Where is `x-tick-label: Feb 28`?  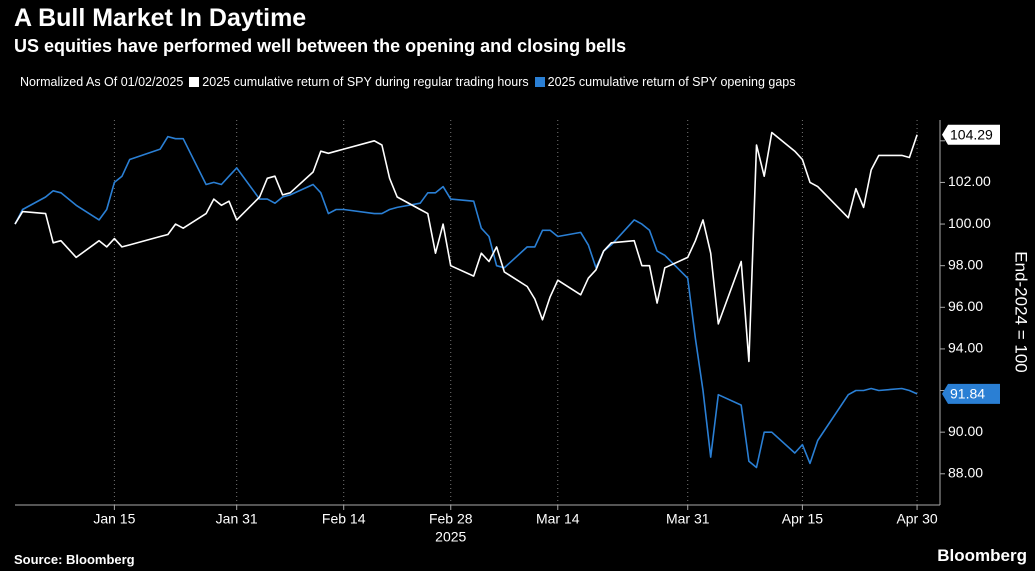
x-tick-label: Feb 28 is located at coordinates (451, 519).